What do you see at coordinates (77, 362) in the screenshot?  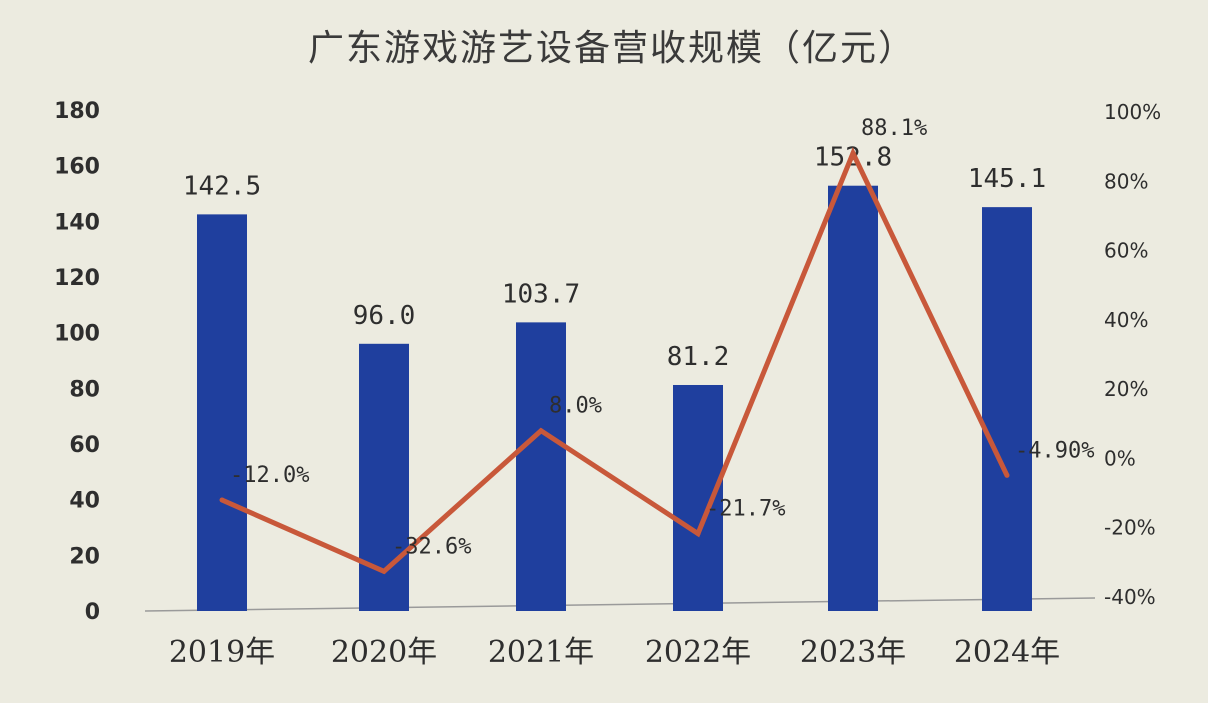 I see `left-axis: 0 20 40 60 80 100 120 140 160 180` at bounding box center [77, 362].